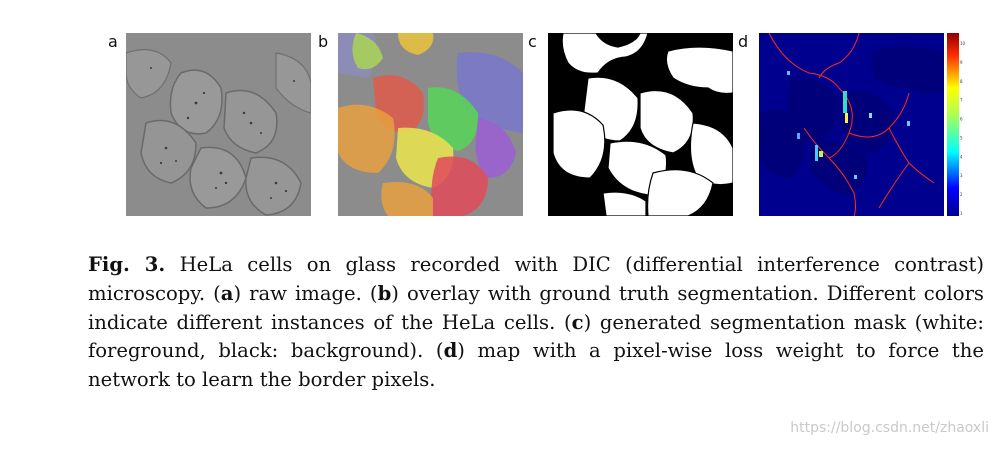 Image resolution: width=1001 pixels, height=450 pixels. I want to click on colorbar-tick-label: 6, so click(961, 119).